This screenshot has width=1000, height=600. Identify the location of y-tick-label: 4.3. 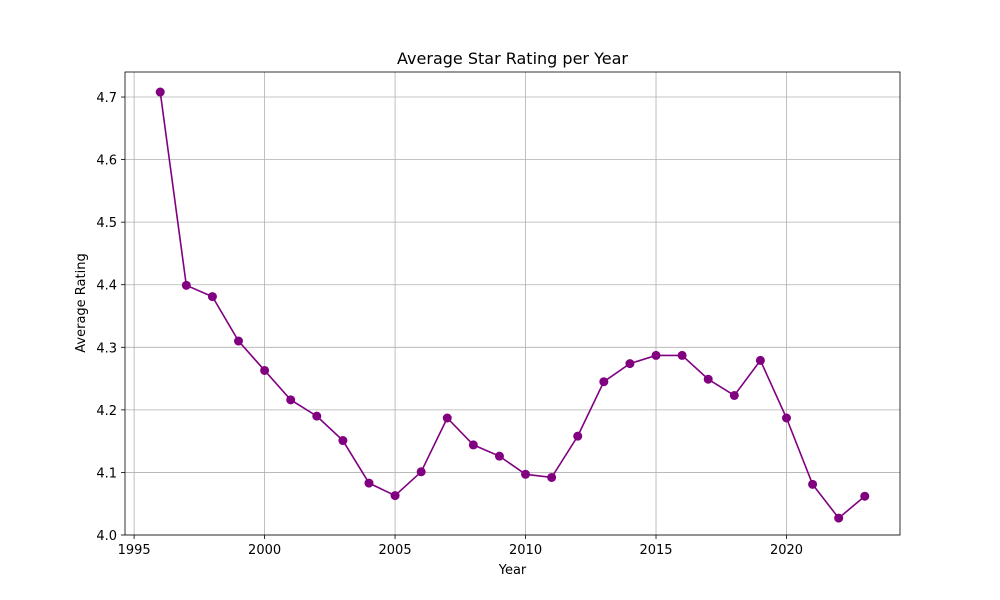
(106, 348).